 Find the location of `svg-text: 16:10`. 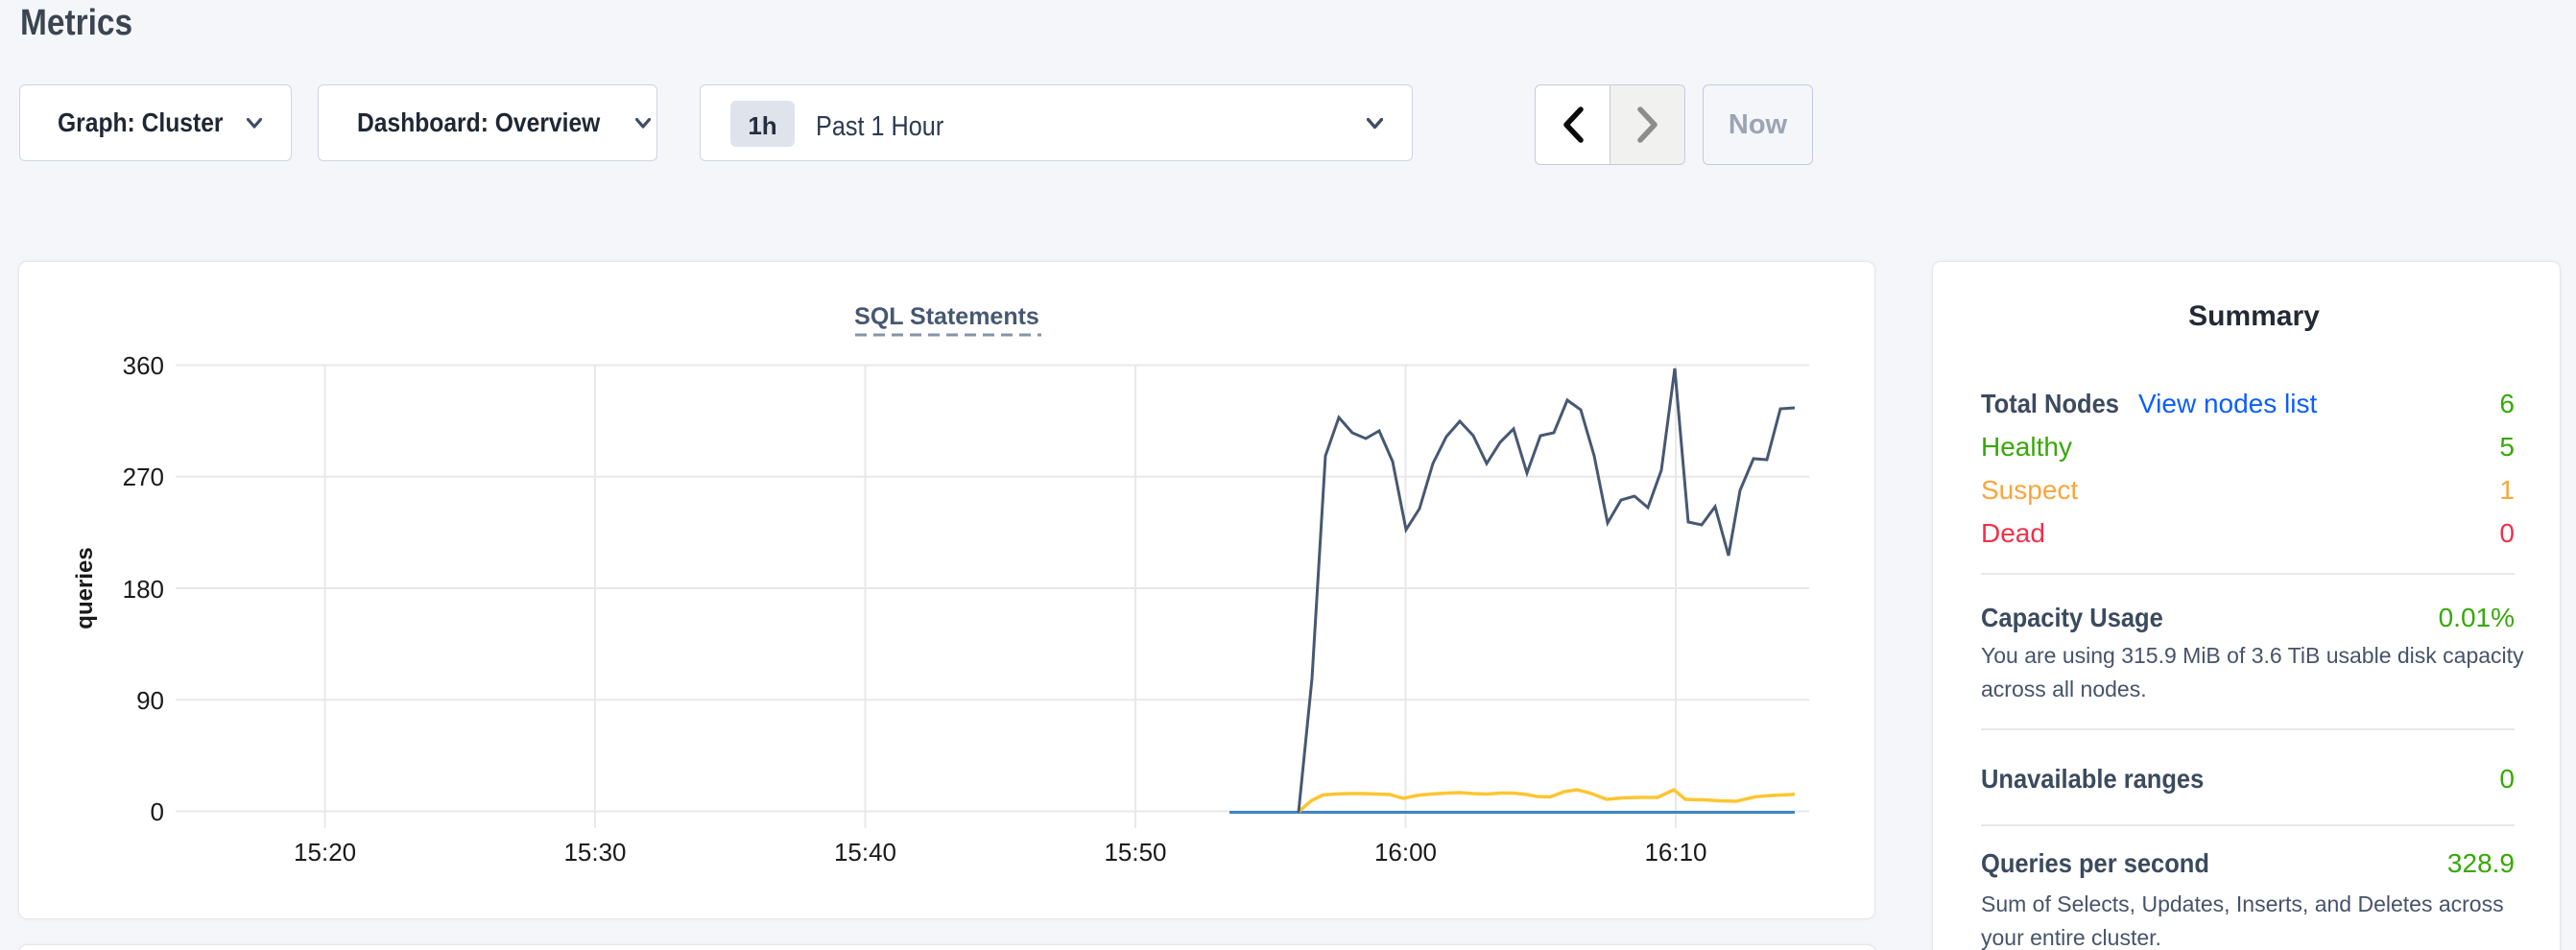

svg-text: 16:10 is located at coordinates (1675, 852).